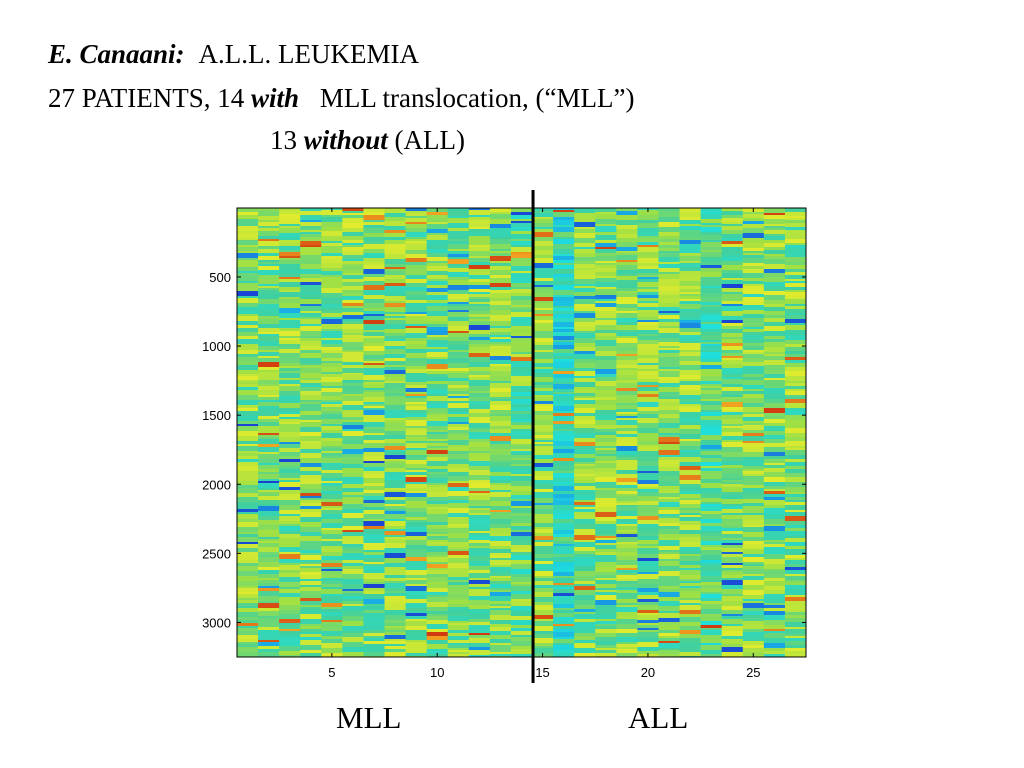 Image resolution: width=1024 pixels, height=768 pixels. What do you see at coordinates (216, 415) in the screenshot?
I see `y-tick-label: 1500` at bounding box center [216, 415].